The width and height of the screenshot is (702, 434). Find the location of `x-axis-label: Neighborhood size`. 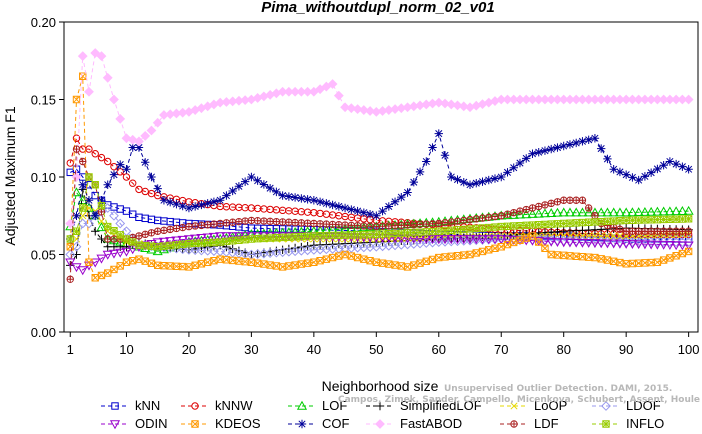

x-axis-label: Neighborhood size is located at coordinates (380, 386).